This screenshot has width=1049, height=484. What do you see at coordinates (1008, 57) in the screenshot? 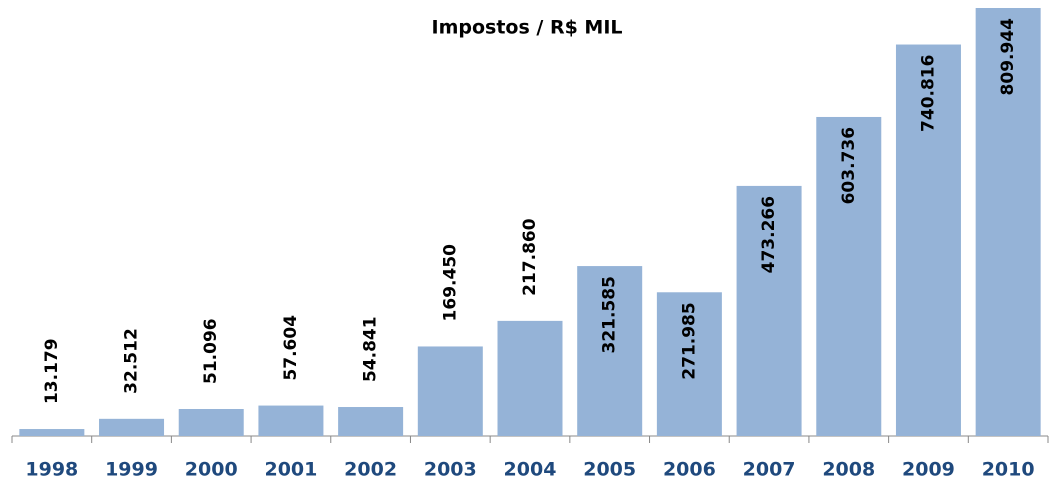
I see `value-label: 809.944` at bounding box center [1008, 57].